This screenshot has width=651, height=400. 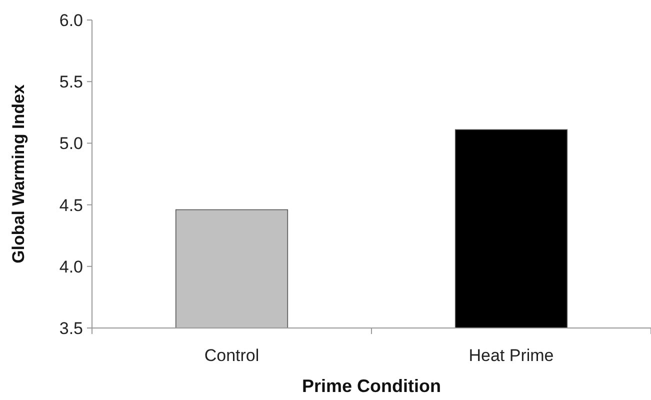 I want to click on x-tick-label: Heat Prime, so click(x=511, y=355).